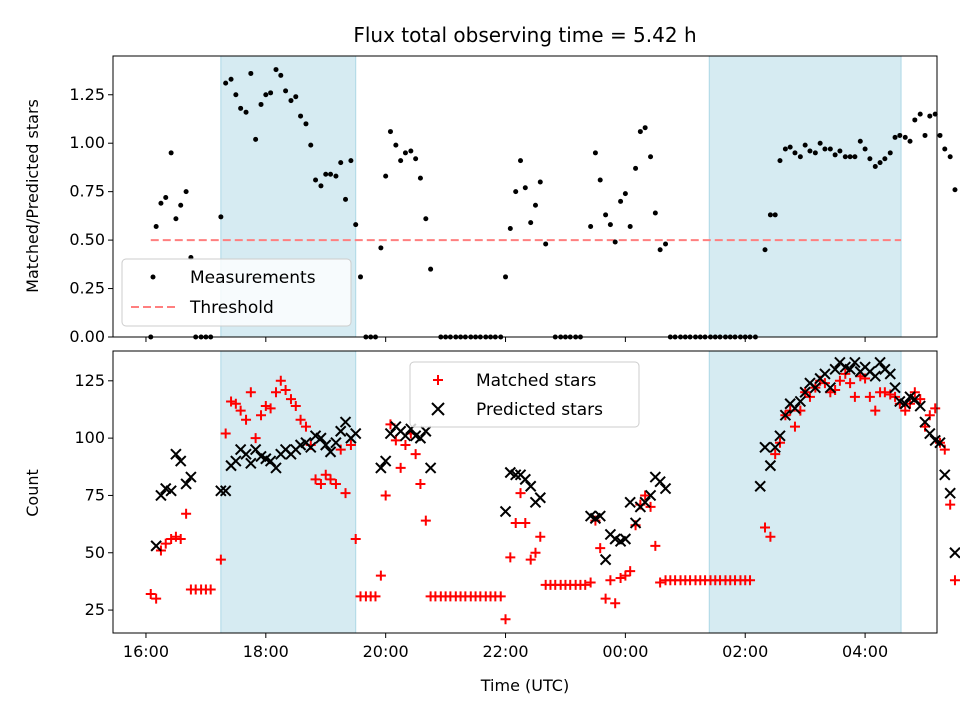 Image resolution: width=960 pixels, height=720 pixels. What do you see at coordinates (89, 437) in the screenshot?
I see `y-tick-label: 100` at bounding box center [89, 437].